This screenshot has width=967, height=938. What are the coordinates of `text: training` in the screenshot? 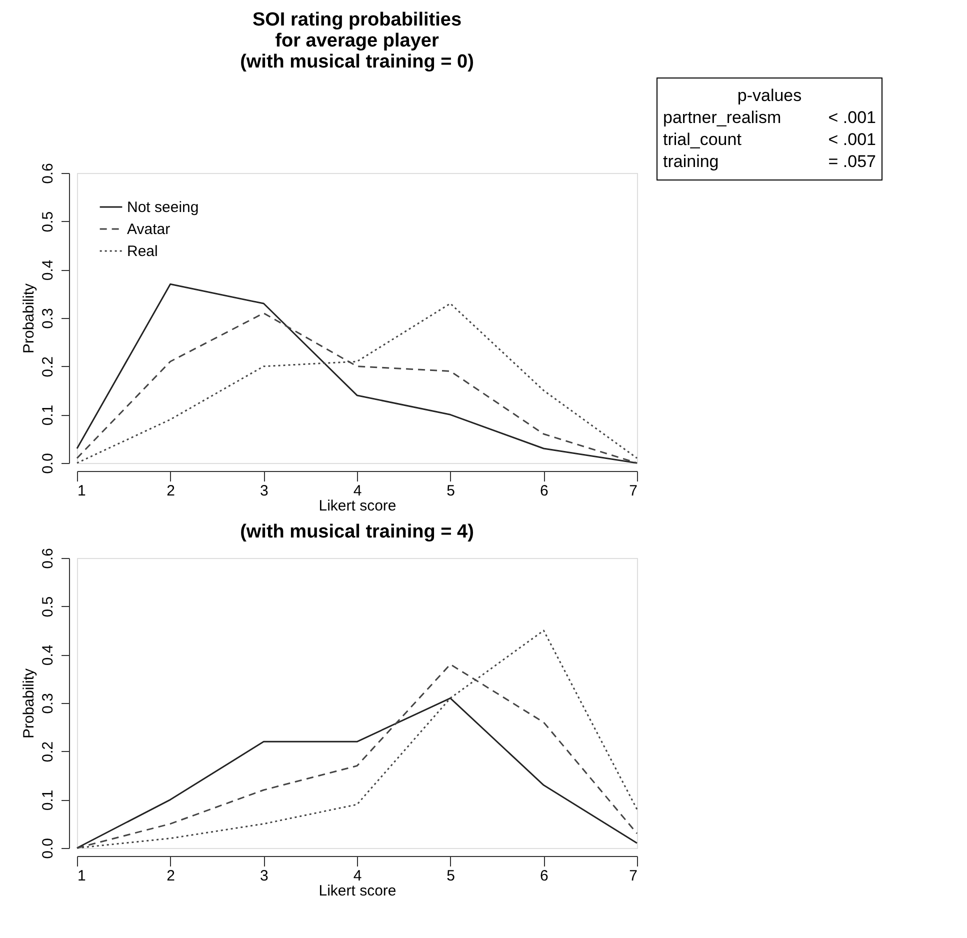 It's located at (691, 161).